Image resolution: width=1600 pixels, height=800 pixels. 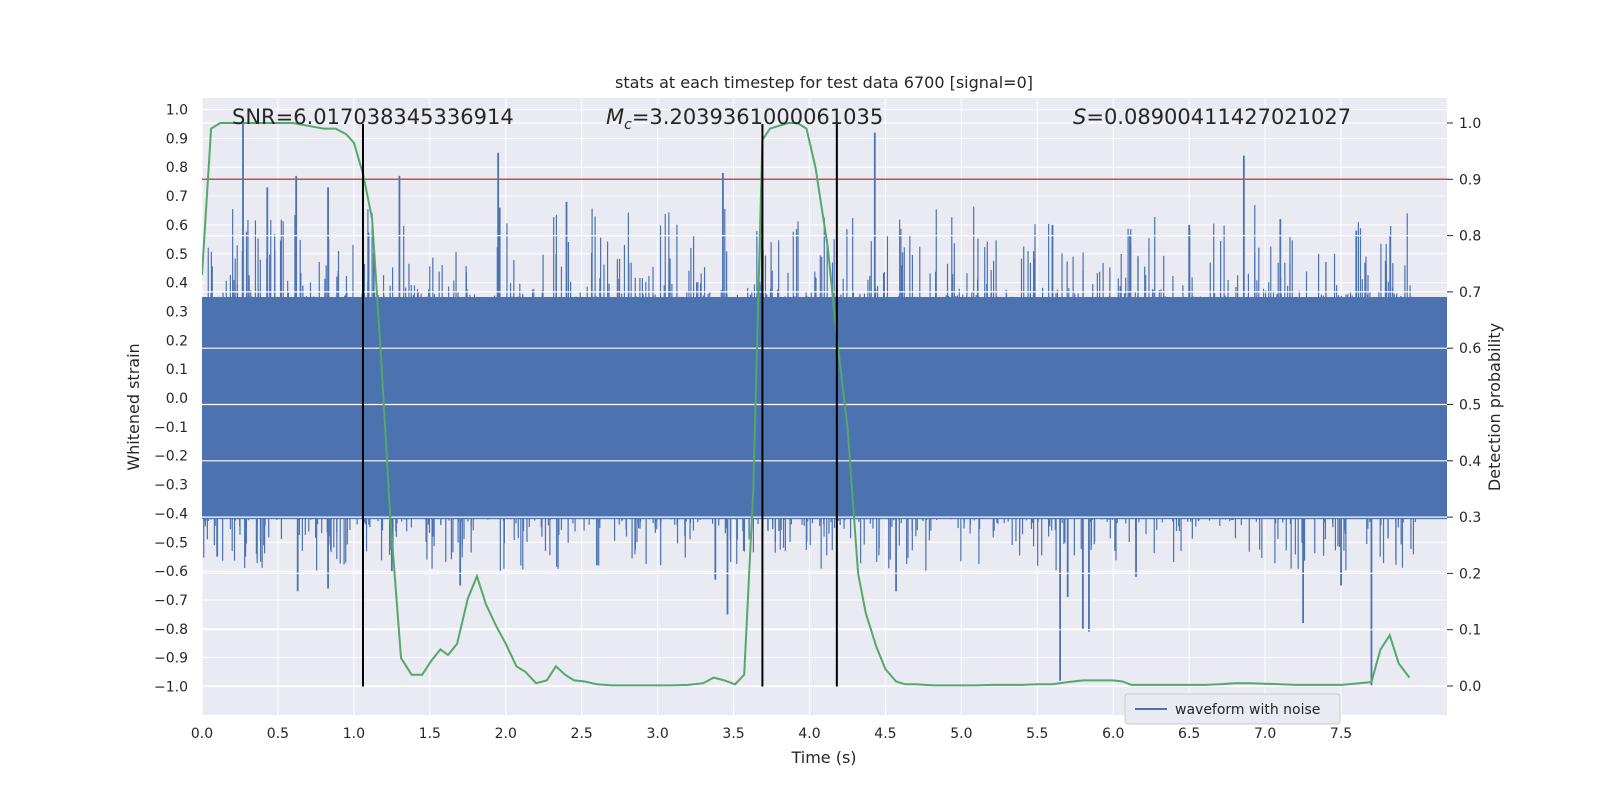 I want to click on mc-symbol: M, so click(x=615, y=117).